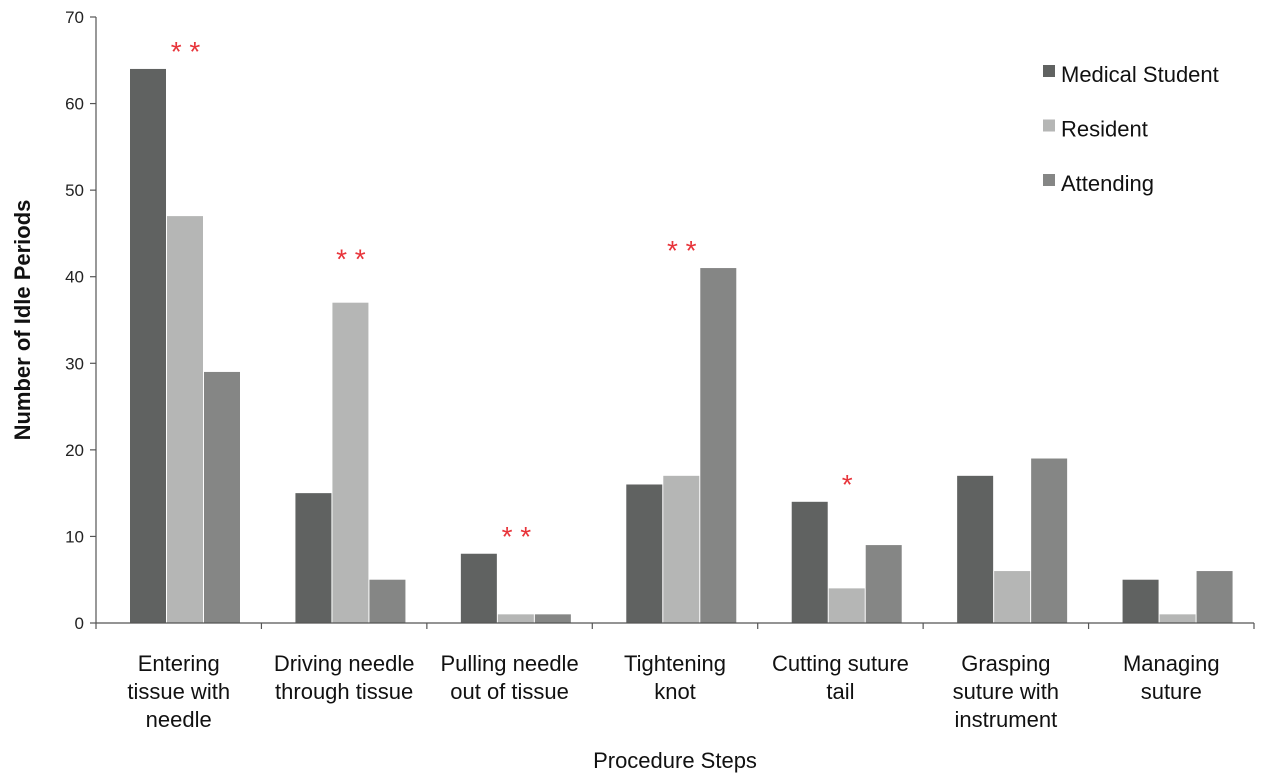 The image size is (1269, 780). I want to click on legend-label-attending: Attending, so click(1107, 183).